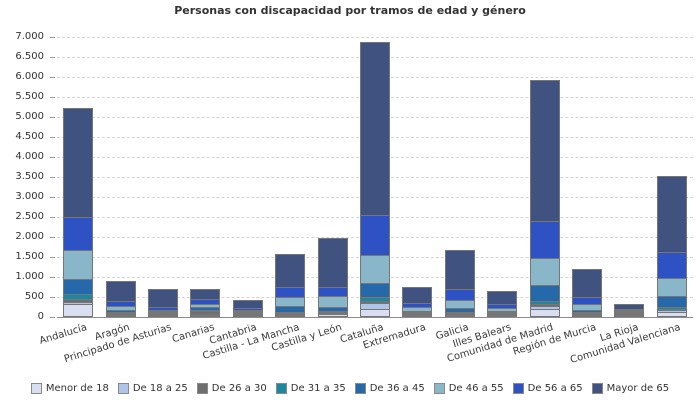 The width and height of the screenshot is (700, 400). Describe the element at coordinates (239, 388) in the screenshot. I see `legend-label: De 26 a 30` at that location.